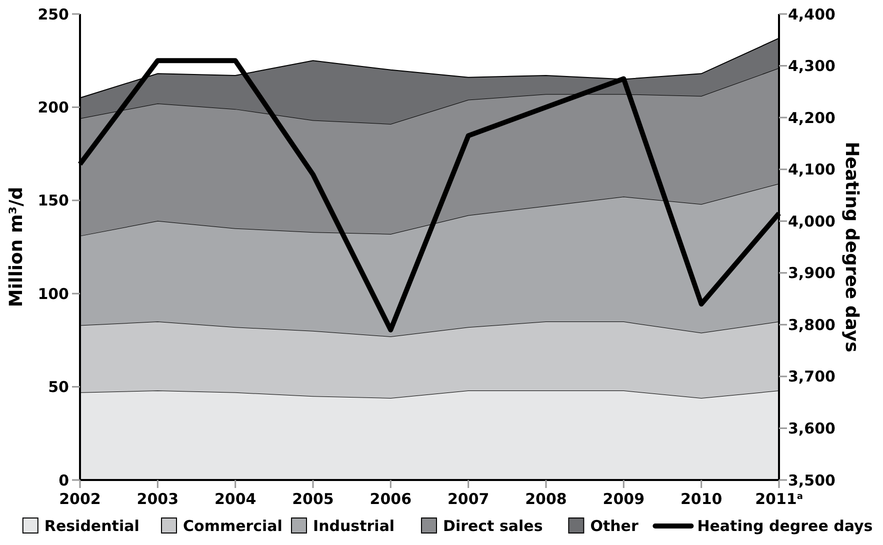 The image size is (883, 545). What do you see at coordinates (812, 14) in the screenshot?
I see `y2-tick-label: 4,400` at bounding box center [812, 14].